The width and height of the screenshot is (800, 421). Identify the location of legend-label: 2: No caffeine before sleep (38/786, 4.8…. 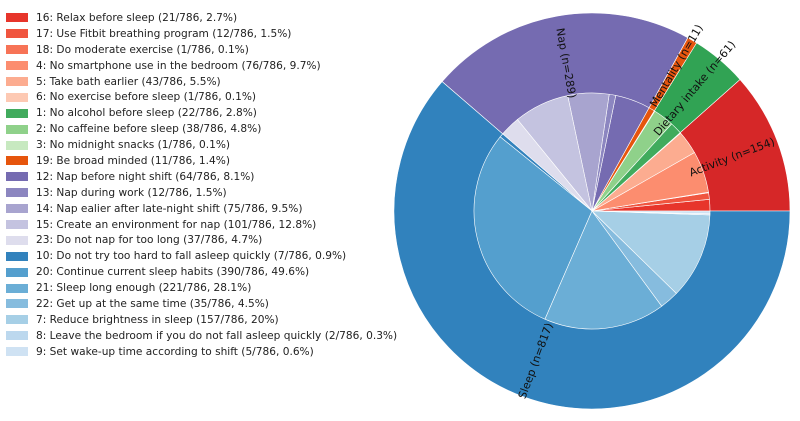
(149, 129).